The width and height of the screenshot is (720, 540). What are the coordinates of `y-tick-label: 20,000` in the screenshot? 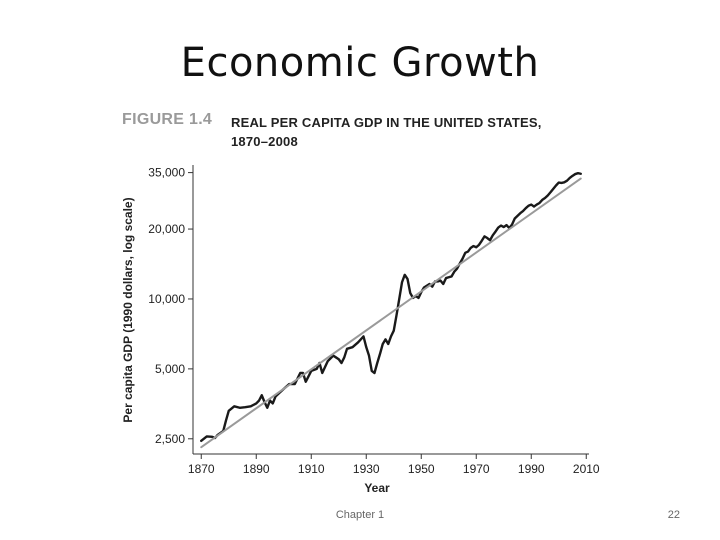 It's located at (166, 229).